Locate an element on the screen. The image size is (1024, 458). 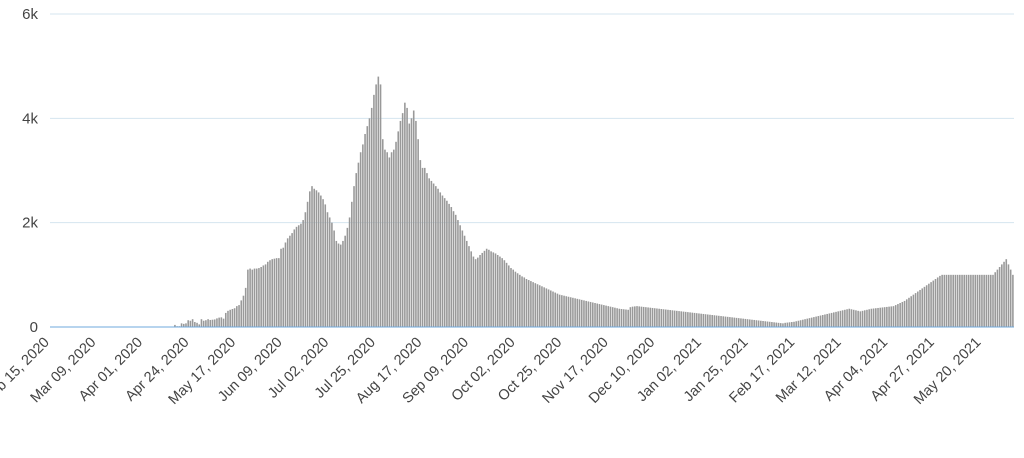
y-tick-label: 2k is located at coordinates (30, 223).